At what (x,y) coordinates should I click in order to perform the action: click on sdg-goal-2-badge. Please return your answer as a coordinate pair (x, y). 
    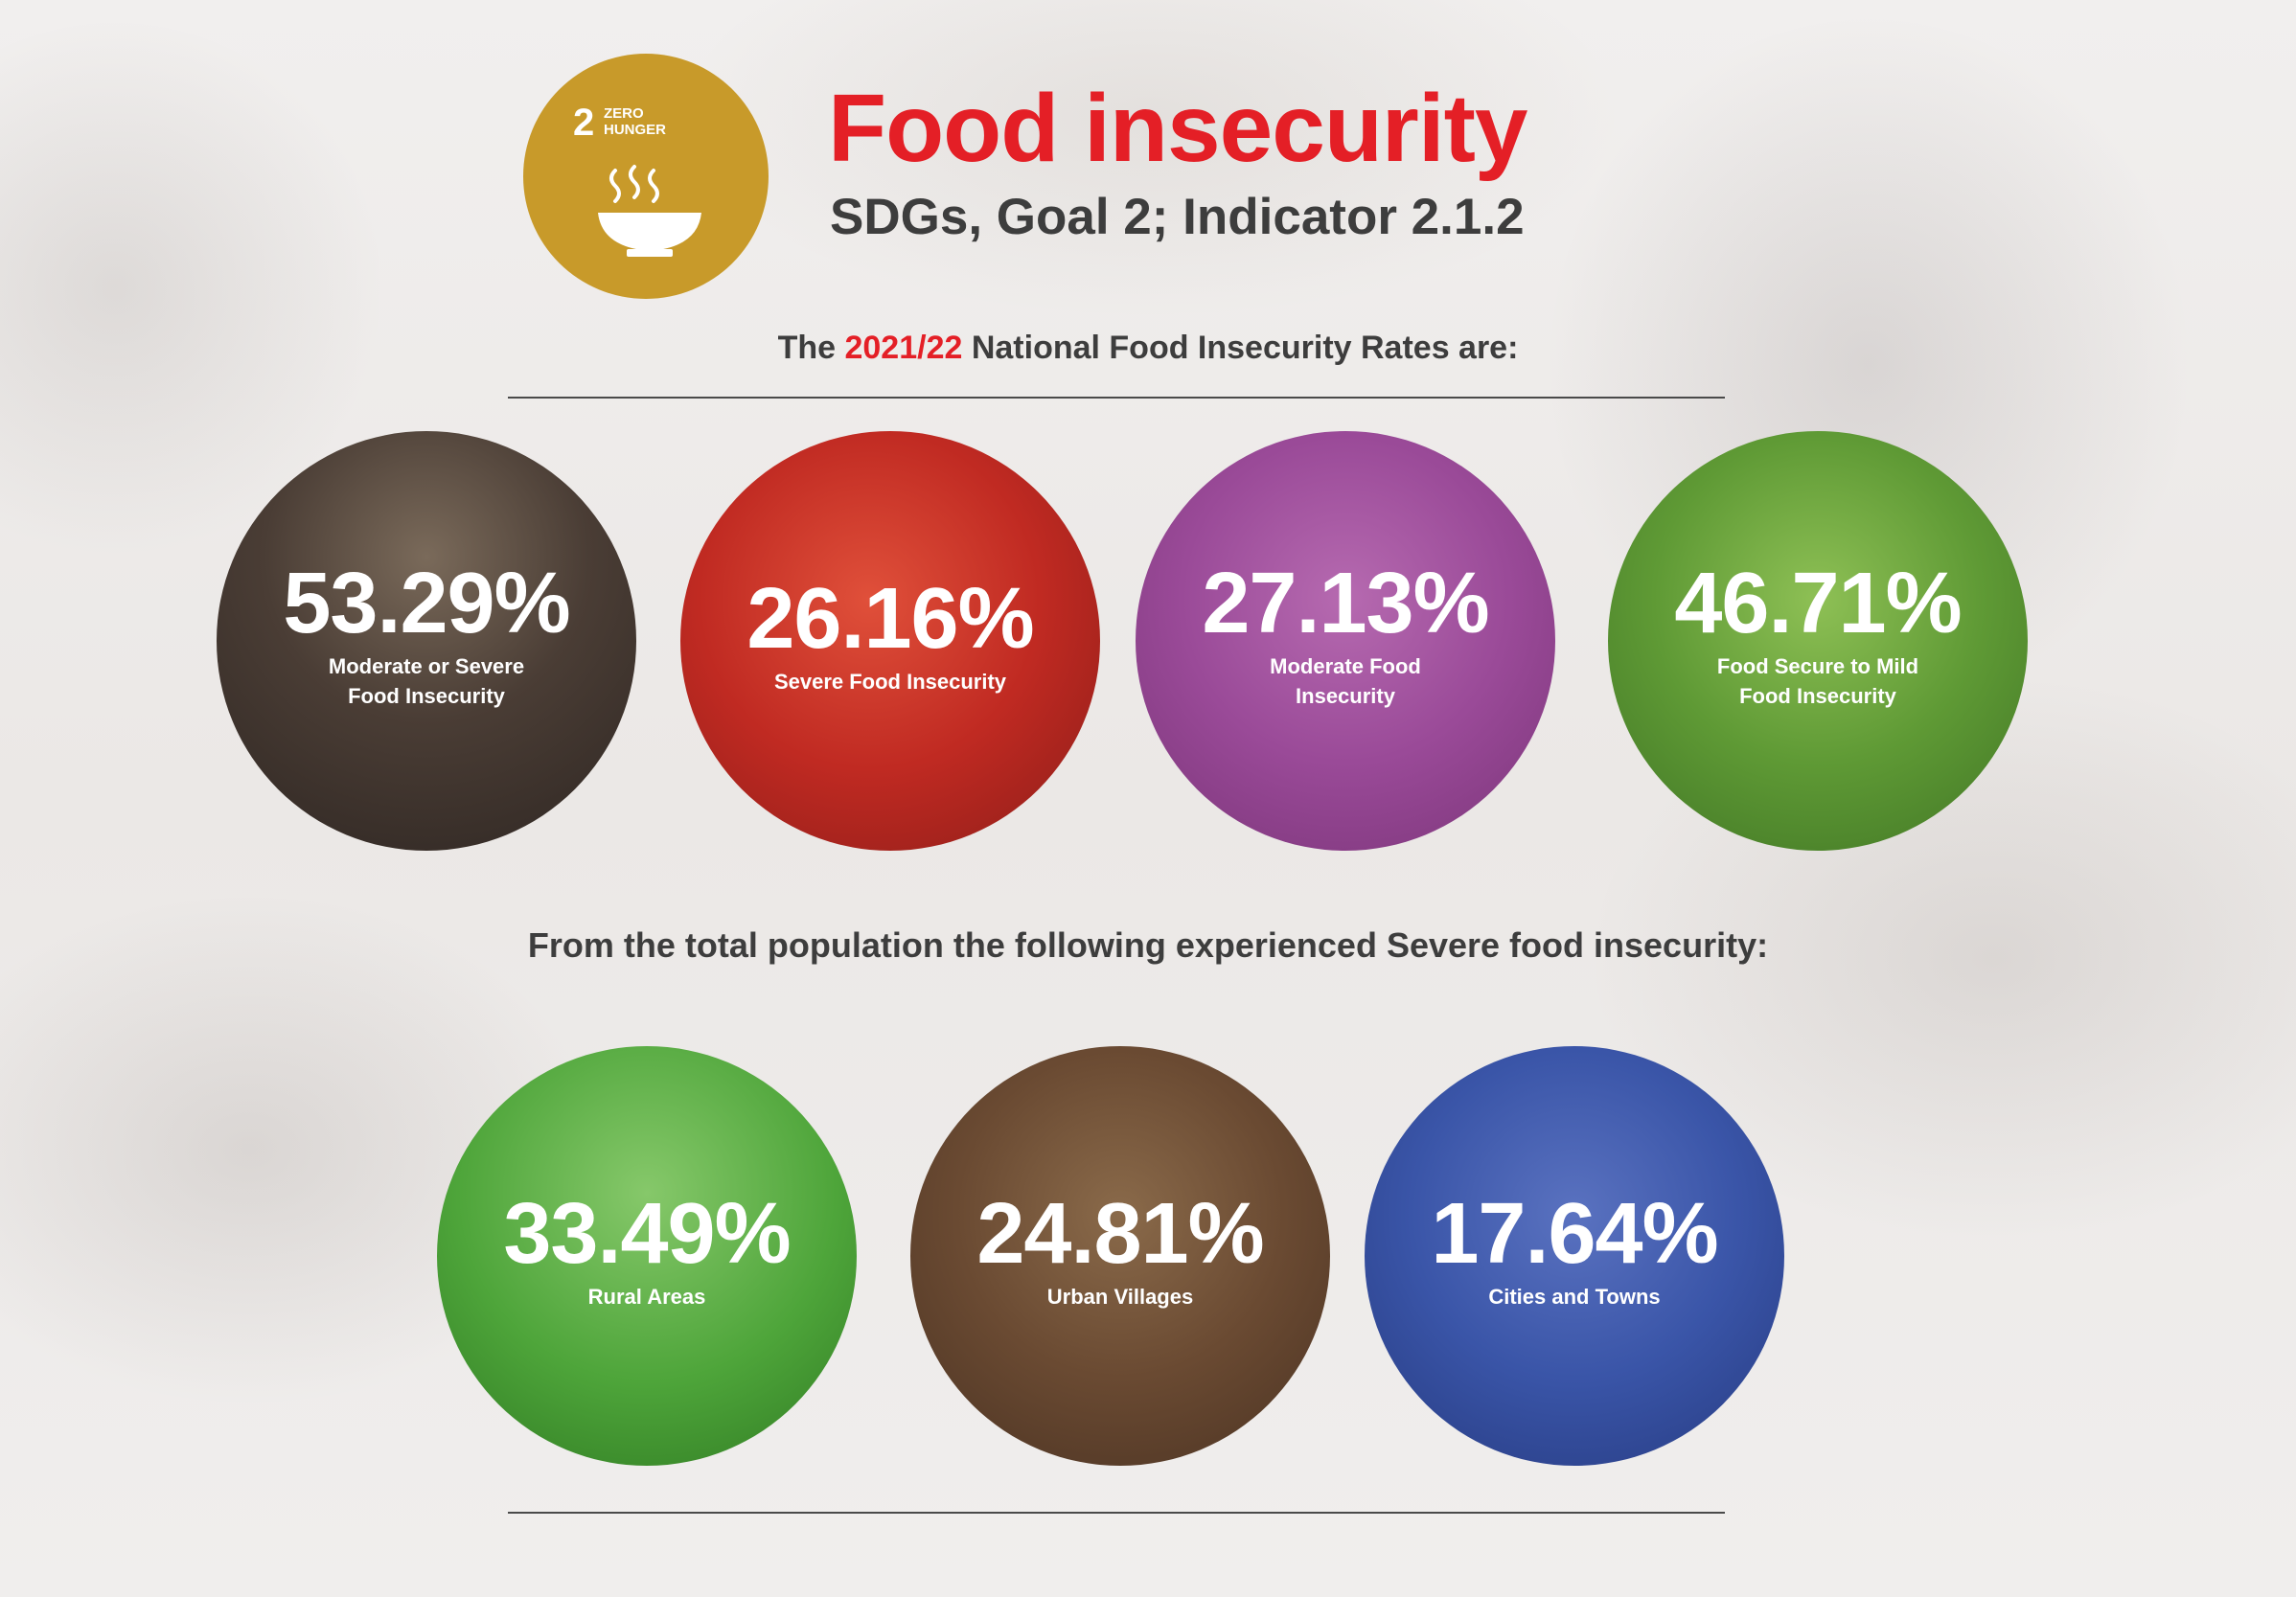
    Looking at the image, I should click on (646, 176).